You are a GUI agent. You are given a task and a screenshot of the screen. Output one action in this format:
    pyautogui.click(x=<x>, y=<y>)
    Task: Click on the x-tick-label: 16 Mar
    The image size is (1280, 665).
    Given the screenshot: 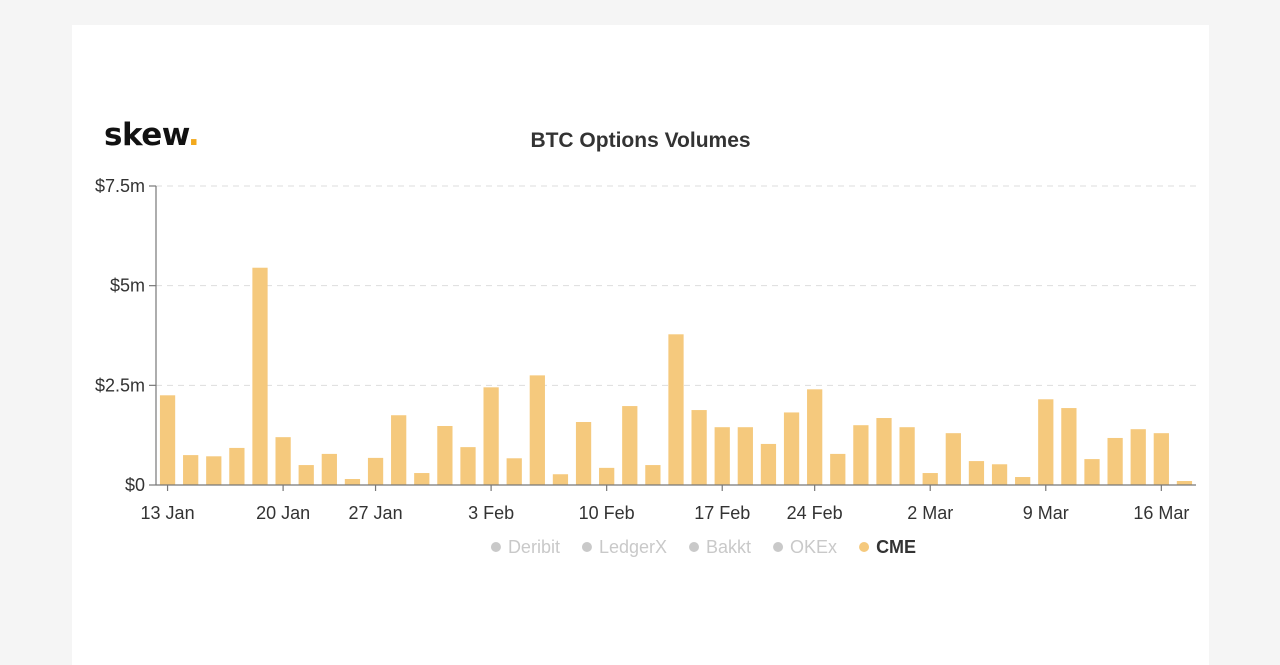 What is the action you would take?
    pyautogui.click(x=1161, y=513)
    